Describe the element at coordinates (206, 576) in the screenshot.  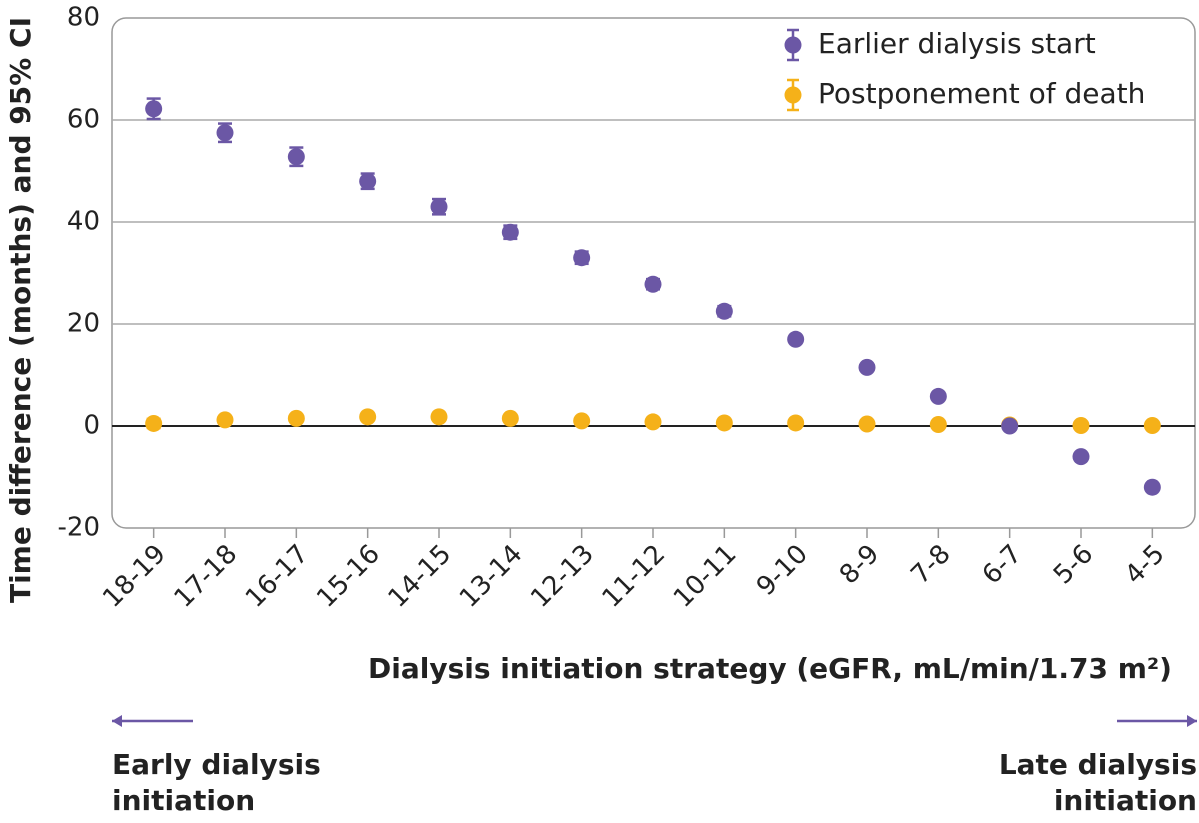
I see `x-tick-label: 17-18` at that location.